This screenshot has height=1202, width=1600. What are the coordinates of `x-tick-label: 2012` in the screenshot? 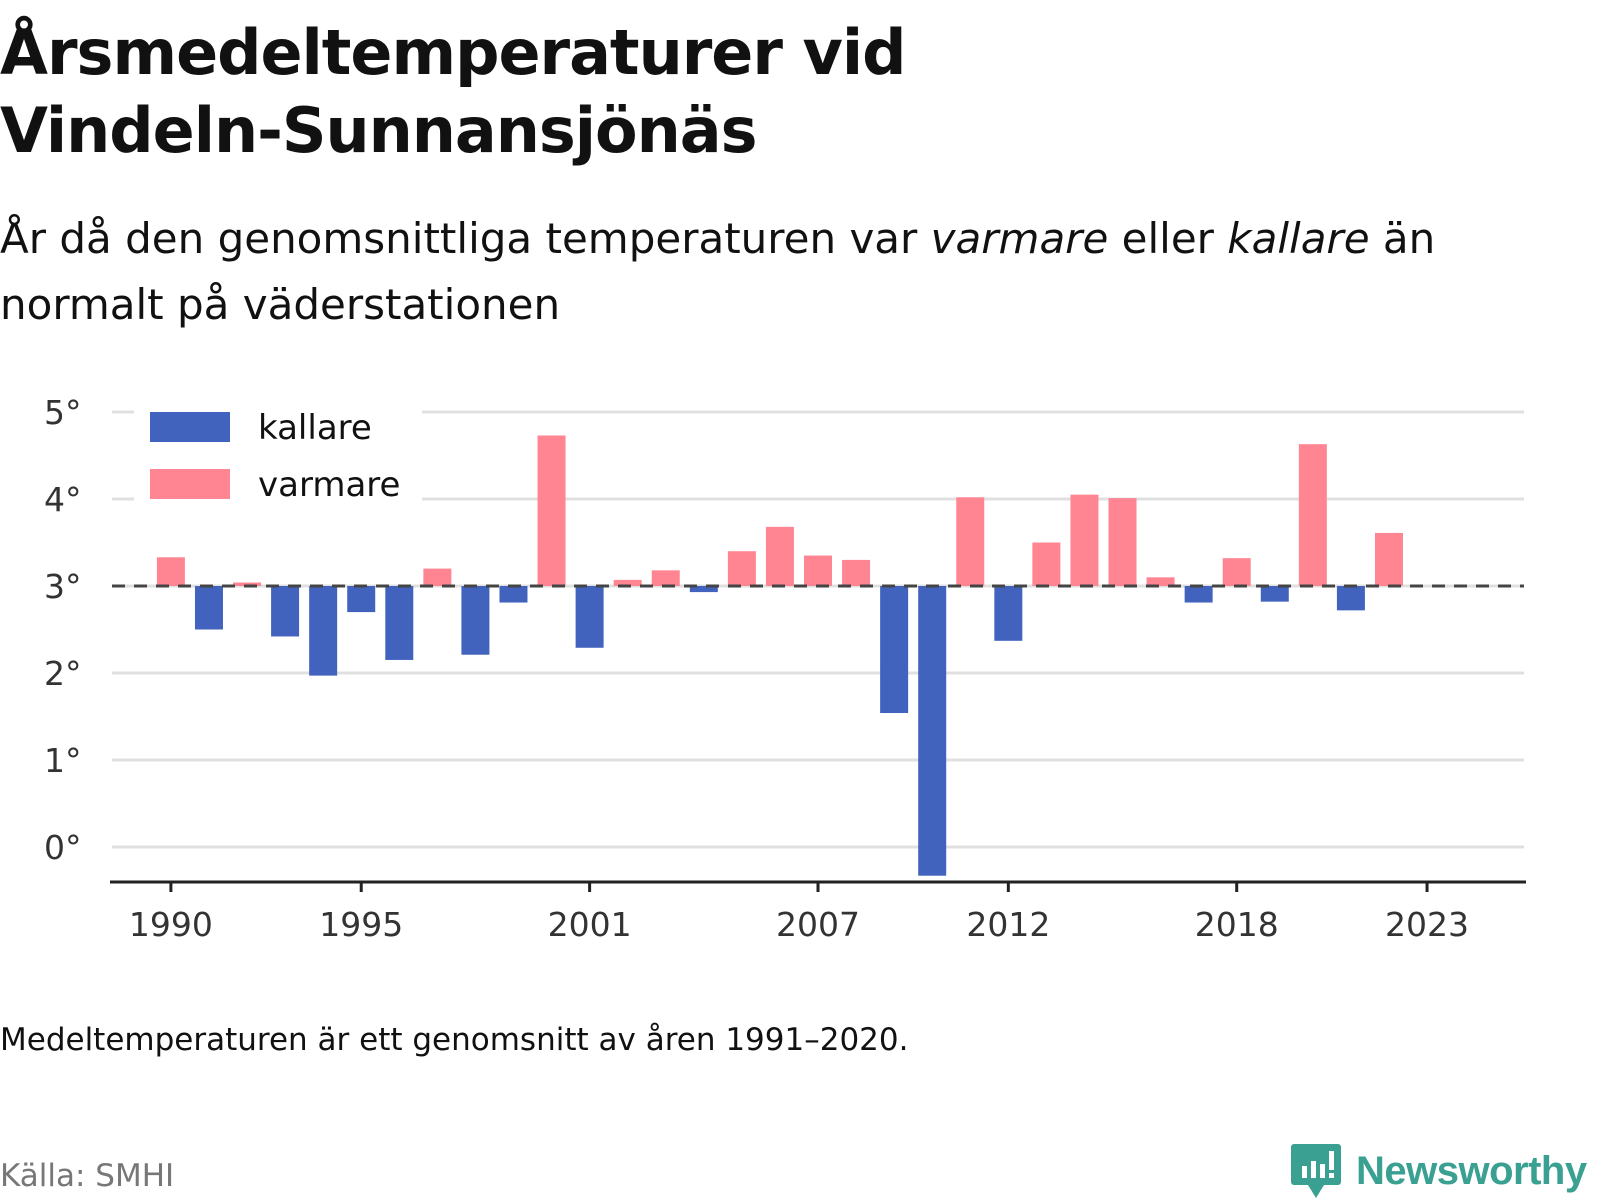 It's located at (1008, 924).